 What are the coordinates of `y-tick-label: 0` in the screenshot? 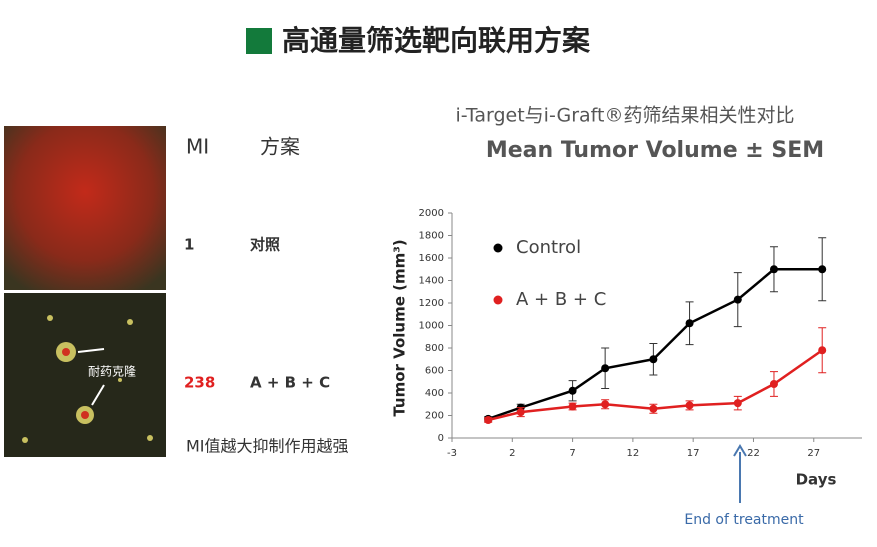 It's located at (441, 438).